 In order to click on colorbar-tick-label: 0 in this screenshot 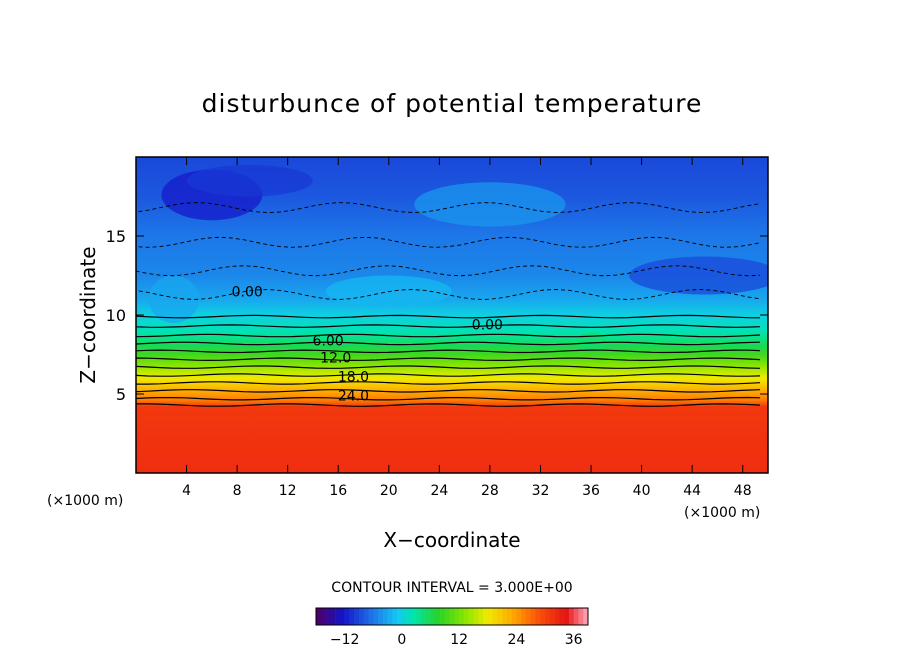, I will do `click(401, 640)`.